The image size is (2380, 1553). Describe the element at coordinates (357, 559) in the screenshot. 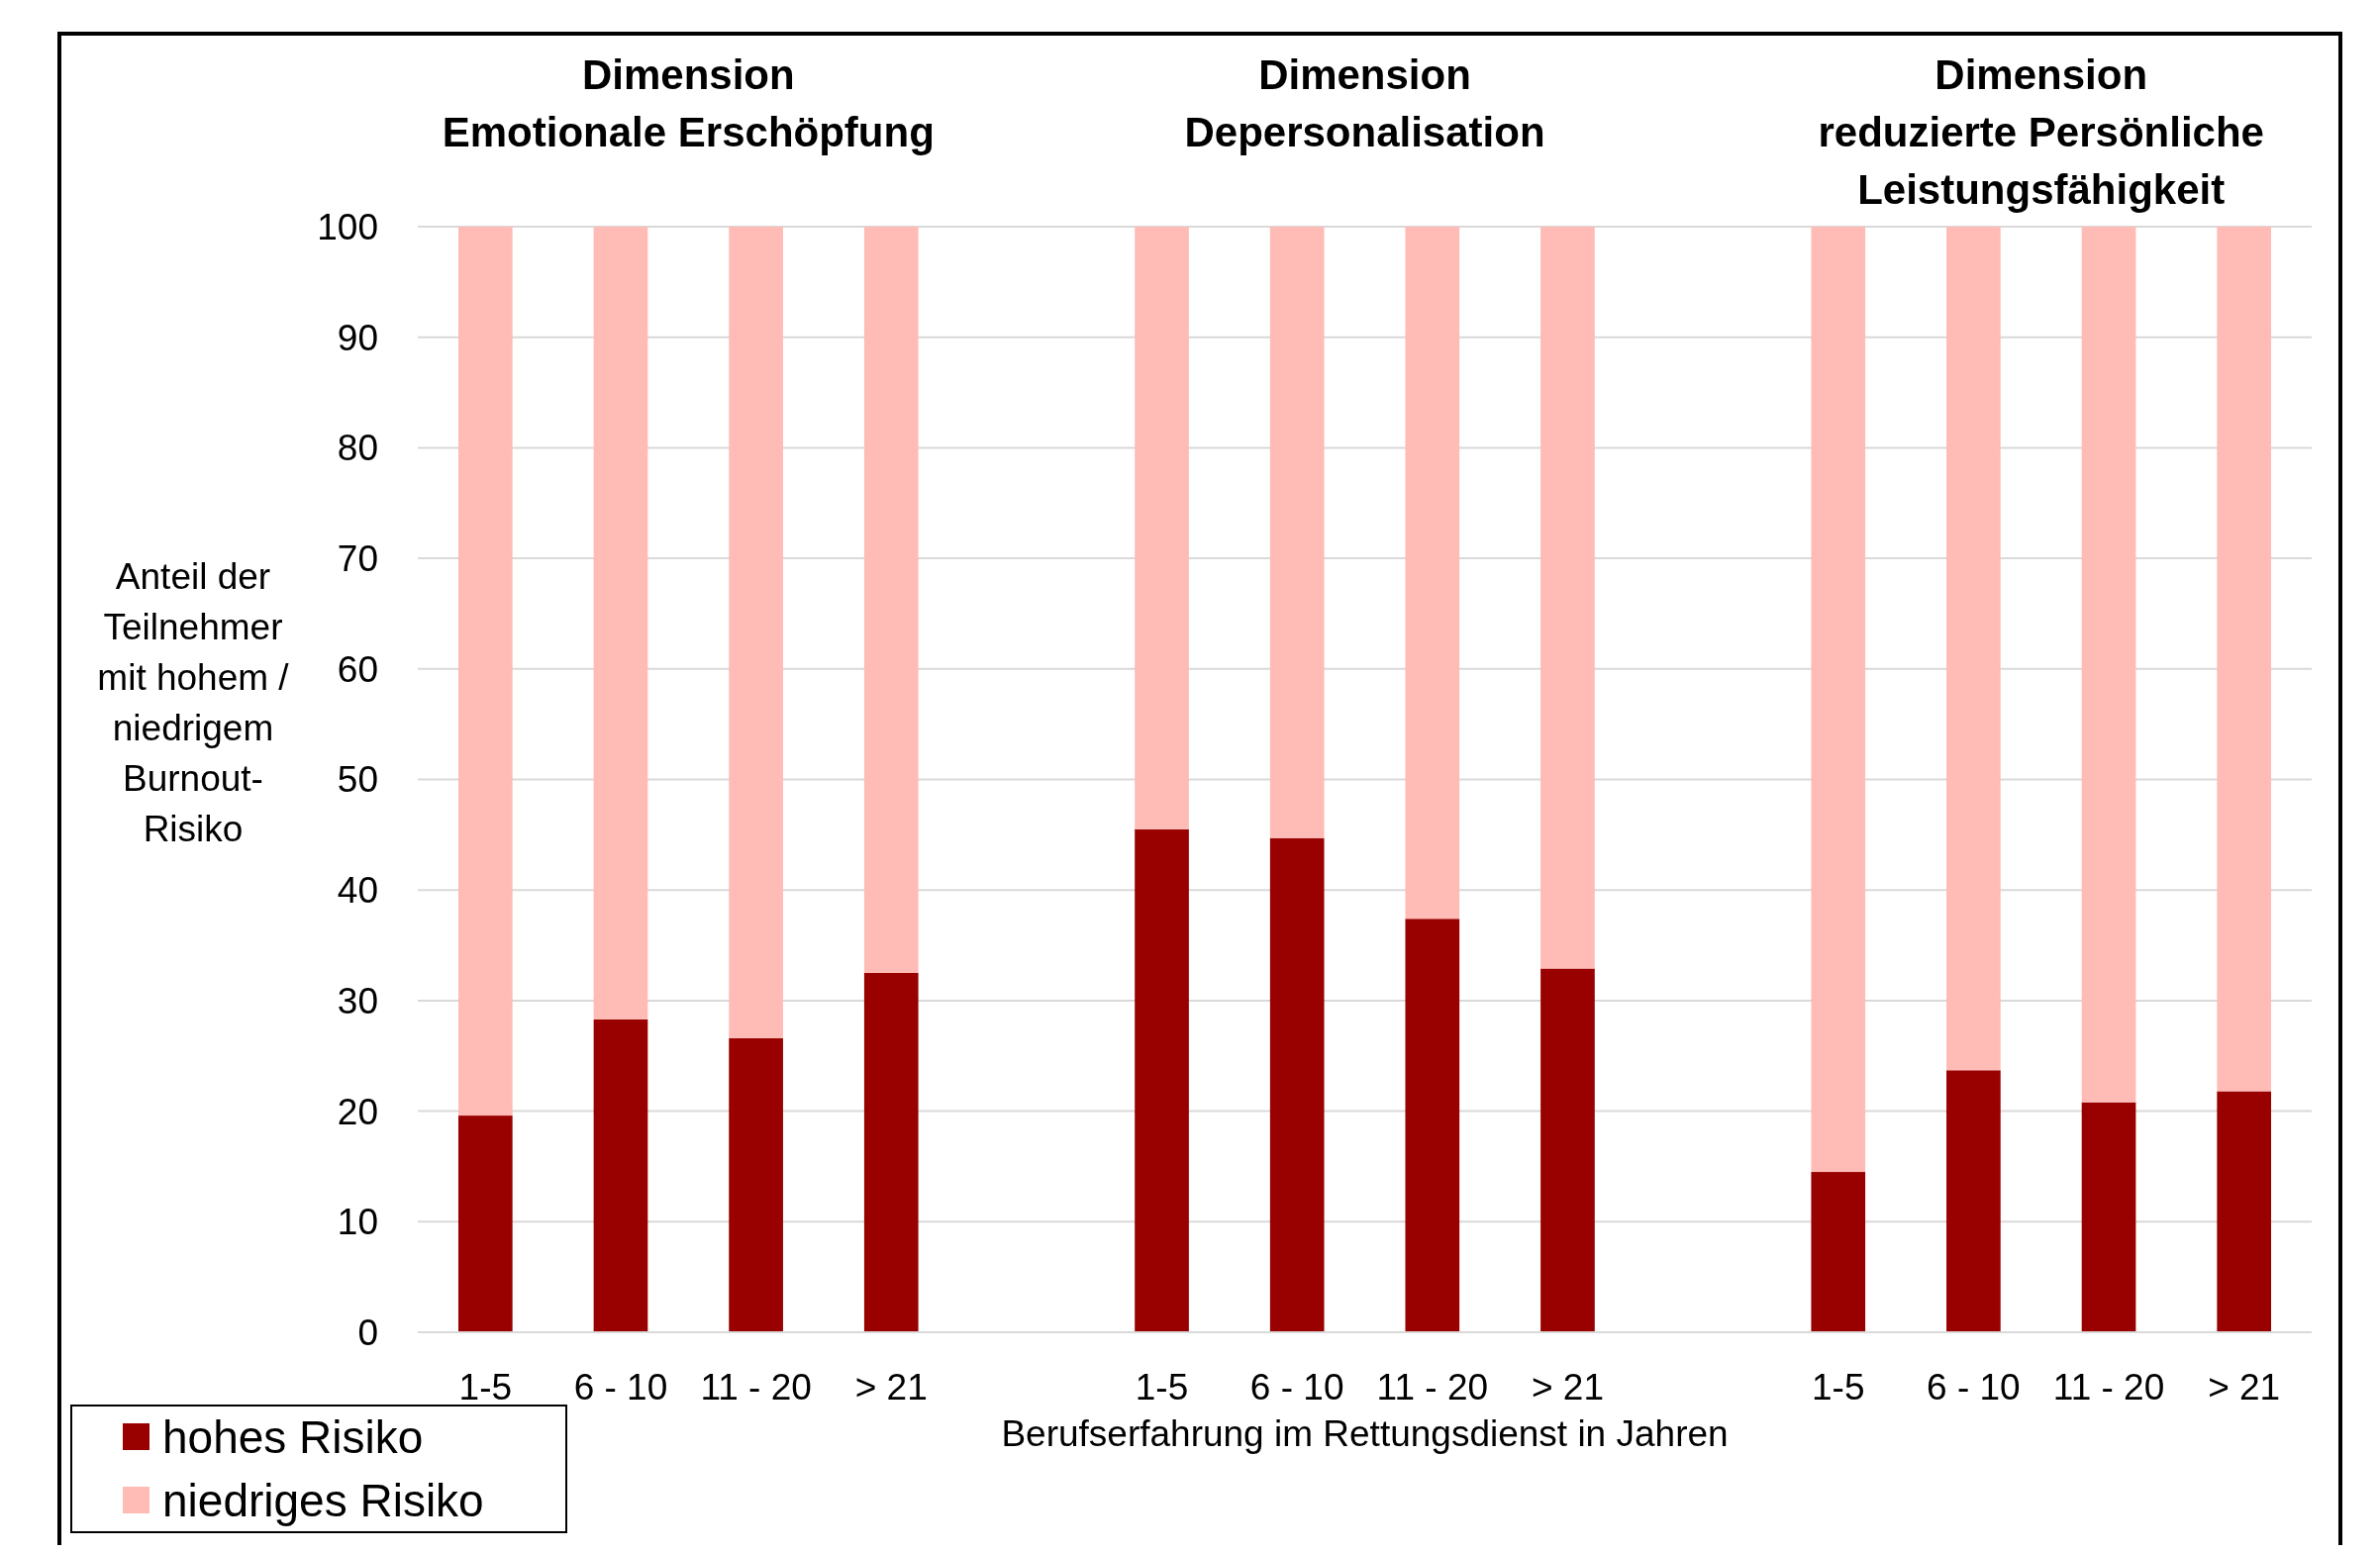

I see `y-tick-label: 70` at that location.